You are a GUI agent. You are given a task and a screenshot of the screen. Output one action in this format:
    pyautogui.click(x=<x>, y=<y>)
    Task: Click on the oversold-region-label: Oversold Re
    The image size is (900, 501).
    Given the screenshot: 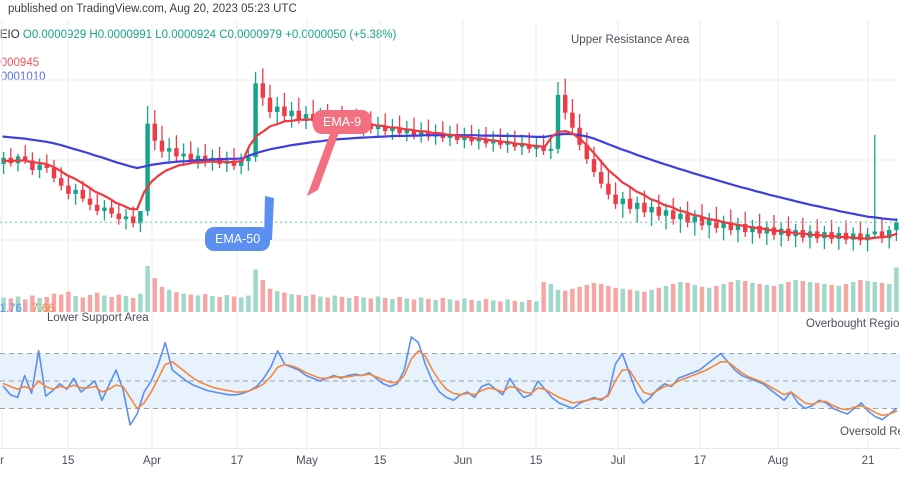 What is the action you would take?
    pyautogui.click(x=870, y=432)
    